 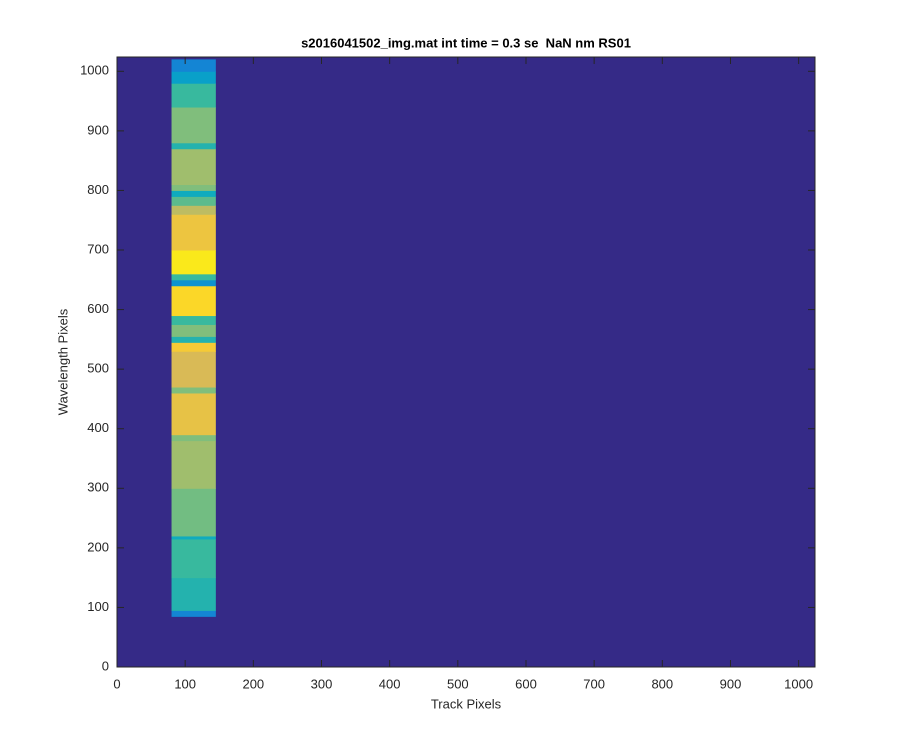 I want to click on y-tick-label: 600, so click(x=98, y=308).